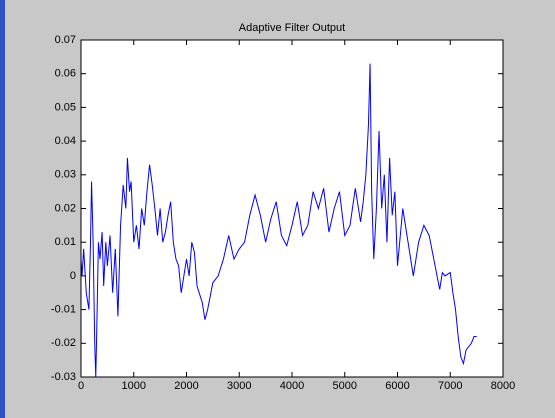 The width and height of the screenshot is (555, 418). Describe the element at coordinates (292, 28) in the screenshot. I see `chart-title: Adaptive Filter Output` at that location.